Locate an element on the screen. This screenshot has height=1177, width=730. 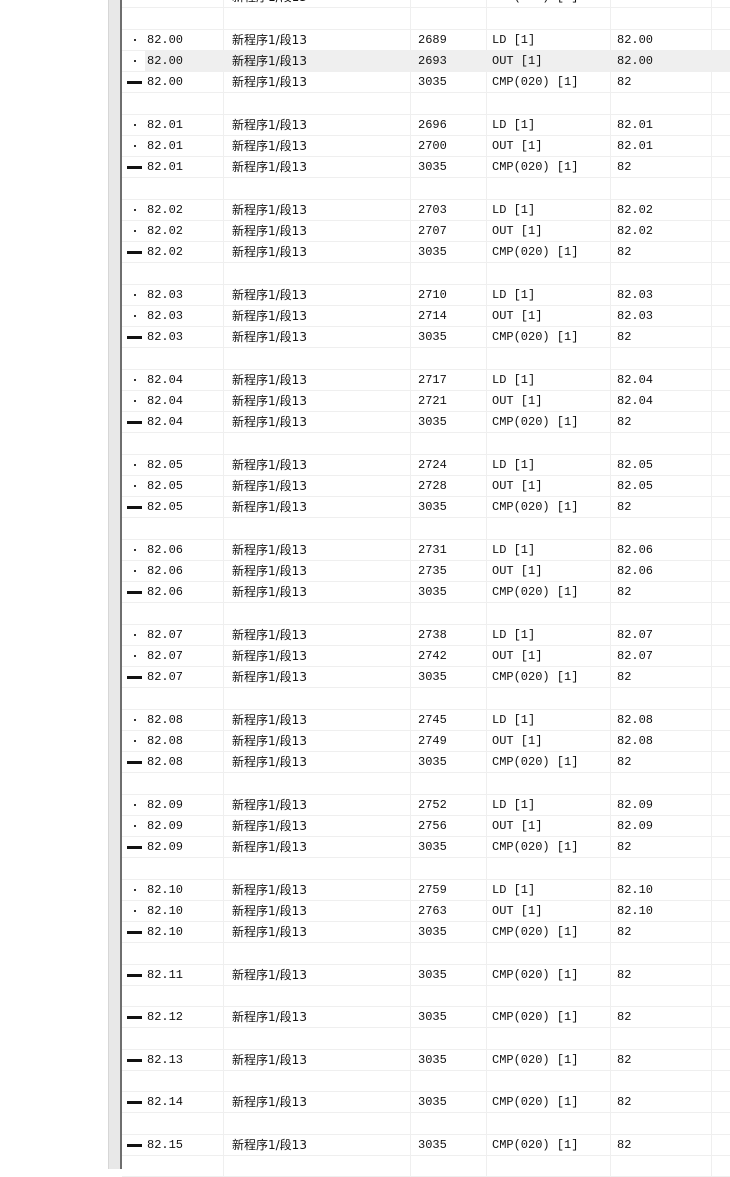
table-row: 82.08 新程序1/段13 3035 CMP(020) [1] 82 is located at coordinates (426, 763).